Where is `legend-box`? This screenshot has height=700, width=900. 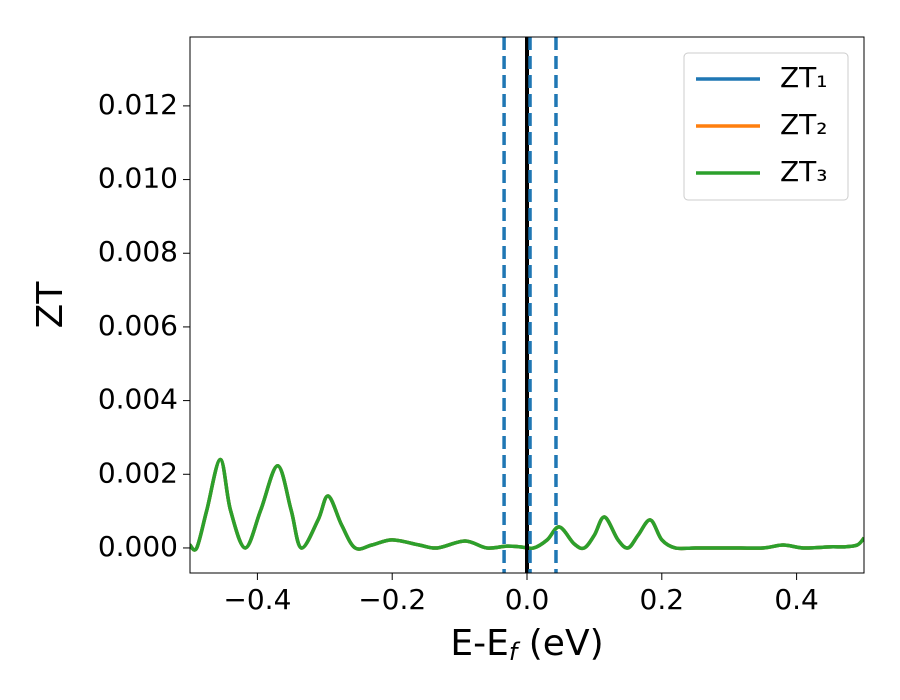 legend-box is located at coordinates (766, 126).